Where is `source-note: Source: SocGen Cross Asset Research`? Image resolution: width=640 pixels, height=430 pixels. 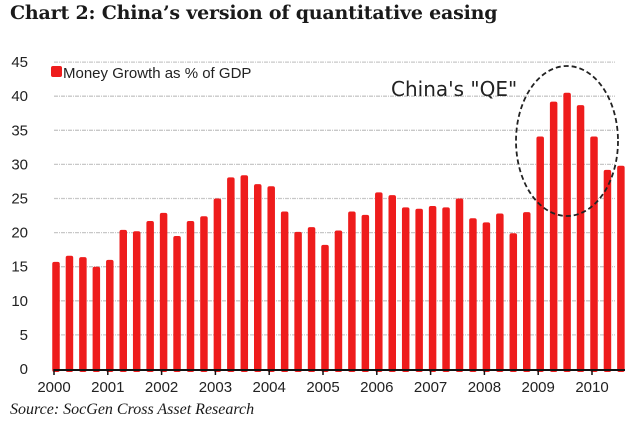 source-note: Source: SocGen Cross Asset Research is located at coordinates (132, 409).